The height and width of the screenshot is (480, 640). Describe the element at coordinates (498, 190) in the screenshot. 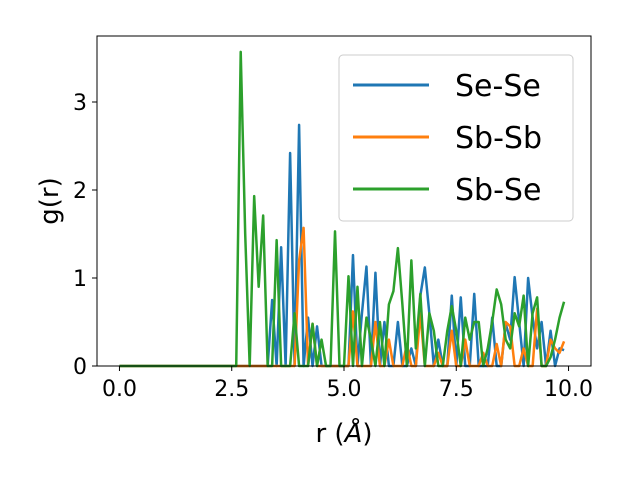

I see `legend-label-sb-se: Sb-Se` at that location.